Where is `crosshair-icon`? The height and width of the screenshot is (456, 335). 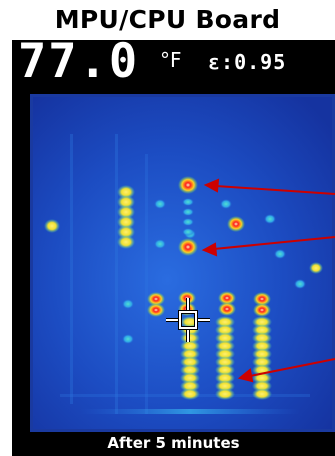 crosshair-icon is located at coordinates (188, 320).